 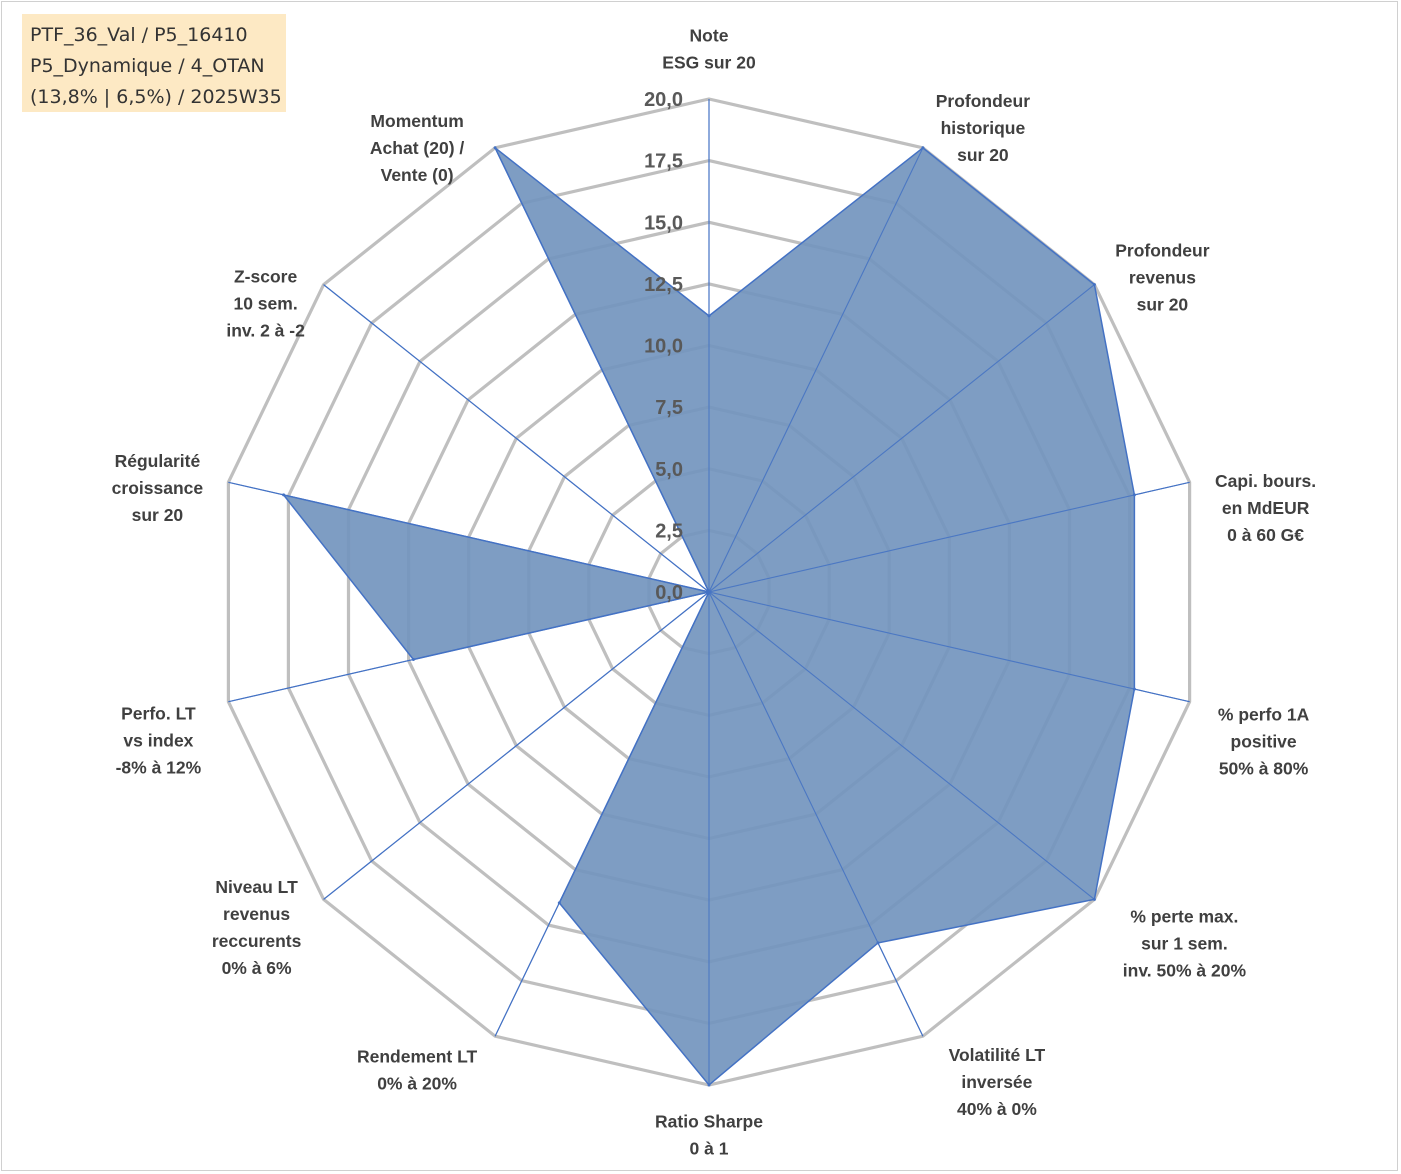 I want to click on axis-label-line: Régularité, so click(x=158, y=461).